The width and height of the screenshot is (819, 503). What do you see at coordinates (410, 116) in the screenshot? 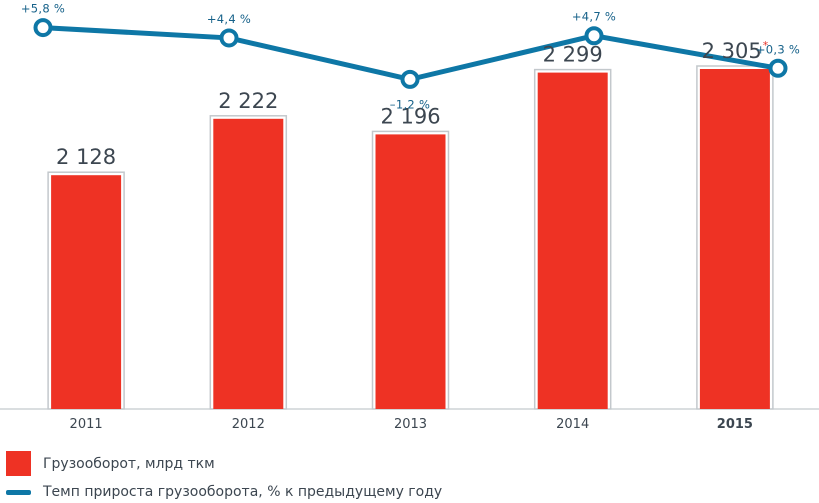
I see `bar-value-label: 2 196` at bounding box center [410, 116].